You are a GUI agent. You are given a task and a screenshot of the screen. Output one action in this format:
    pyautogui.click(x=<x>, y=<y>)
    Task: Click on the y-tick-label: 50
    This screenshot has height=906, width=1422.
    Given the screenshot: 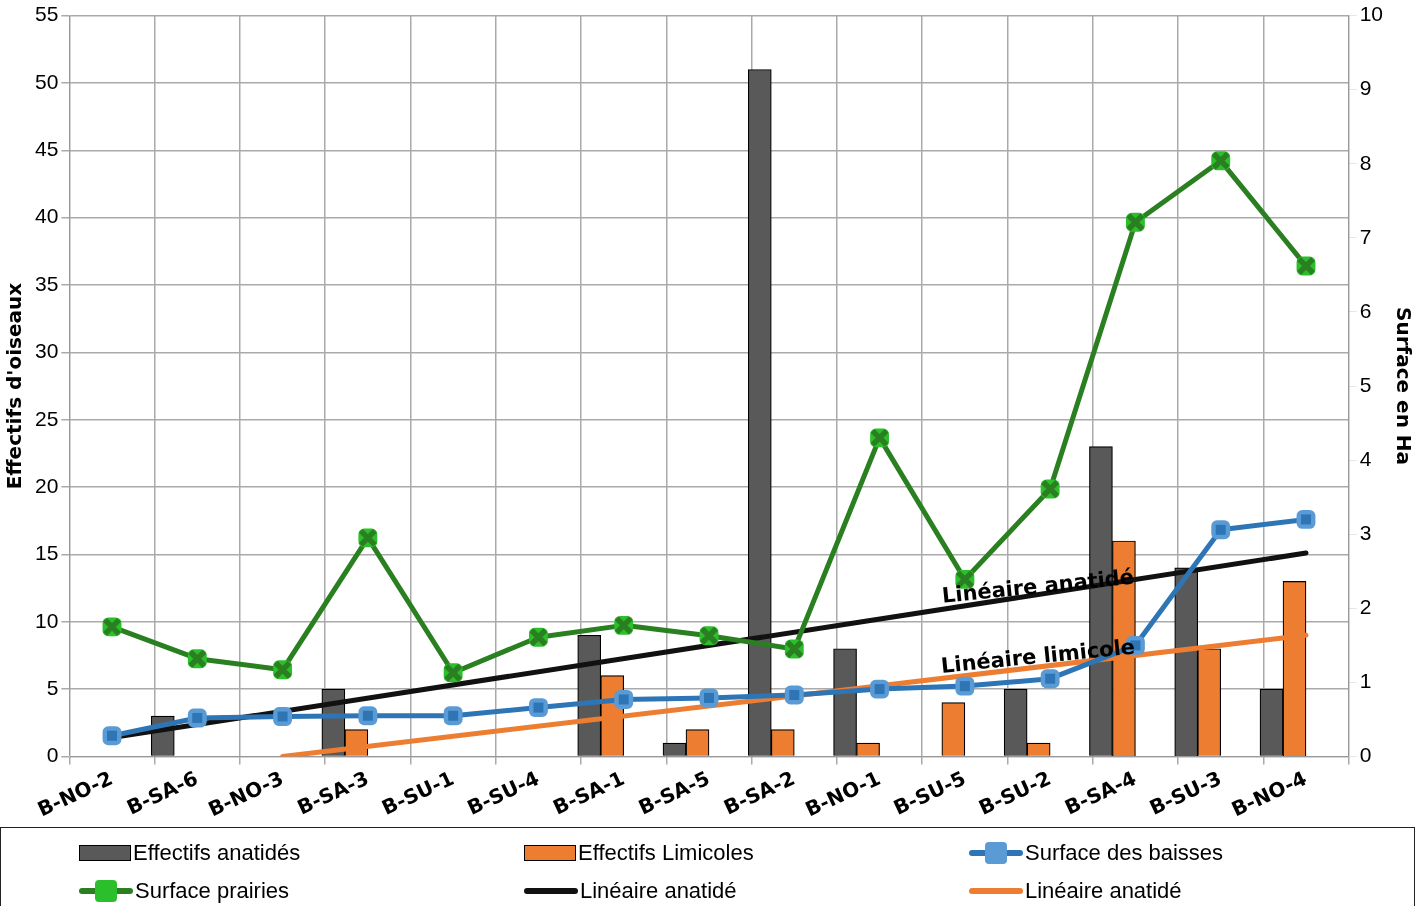 What is the action you would take?
    pyautogui.click(x=47, y=81)
    